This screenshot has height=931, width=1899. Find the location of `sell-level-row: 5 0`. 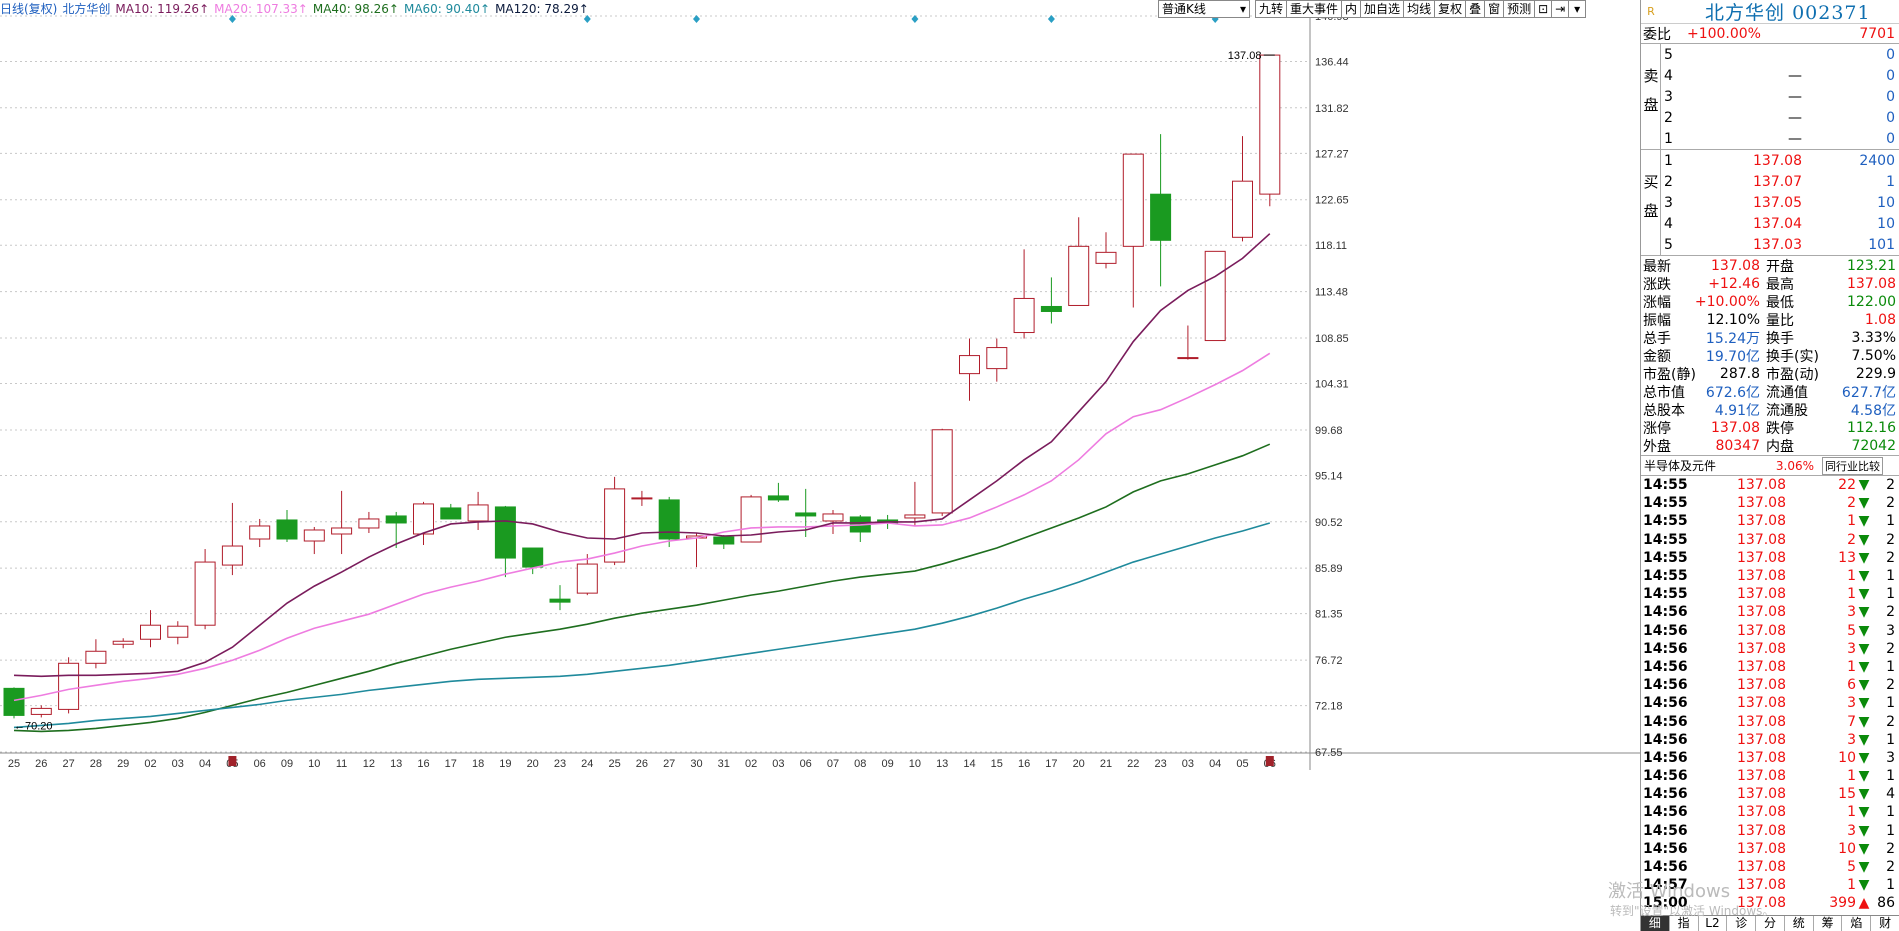

sell-level-row: 5 0 is located at coordinates (1780, 54).